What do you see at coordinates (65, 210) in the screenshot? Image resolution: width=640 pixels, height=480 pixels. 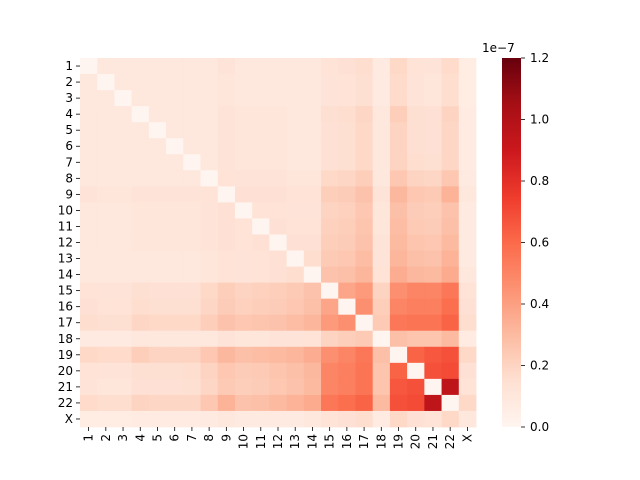 I see `y-tick-label: 10` at bounding box center [65, 210].